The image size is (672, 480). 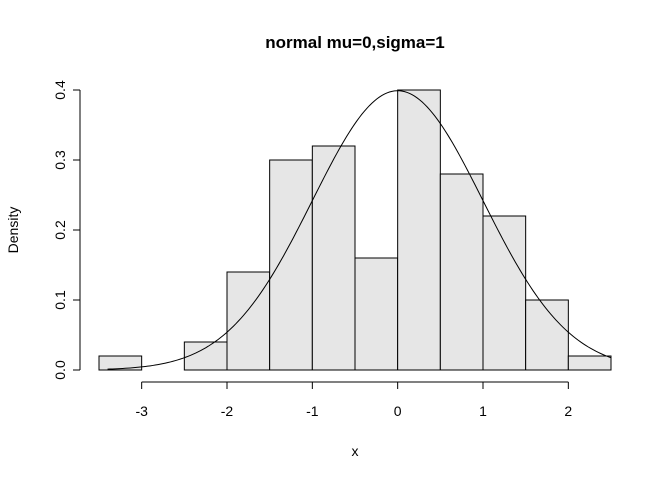 What do you see at coordinates (60, 90) in the screenshot?
I see `y-tick-label: 0.4` at bounding box center [60, 90].